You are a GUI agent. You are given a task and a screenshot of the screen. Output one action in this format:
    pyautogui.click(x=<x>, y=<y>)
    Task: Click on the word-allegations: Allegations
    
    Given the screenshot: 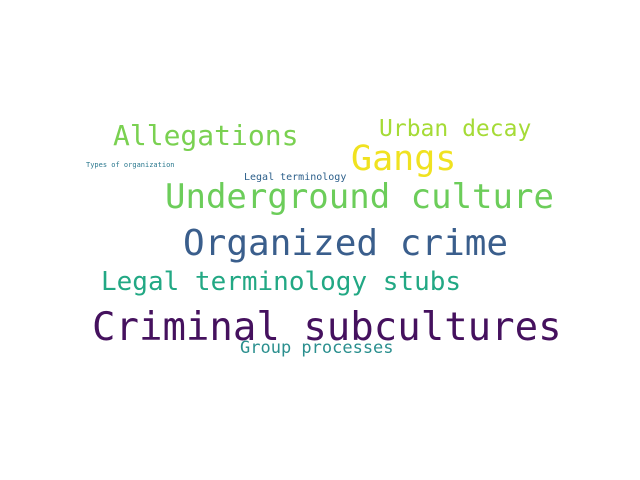 What is the action you would take?
    pyautogui.click(x=206, y=135)
    